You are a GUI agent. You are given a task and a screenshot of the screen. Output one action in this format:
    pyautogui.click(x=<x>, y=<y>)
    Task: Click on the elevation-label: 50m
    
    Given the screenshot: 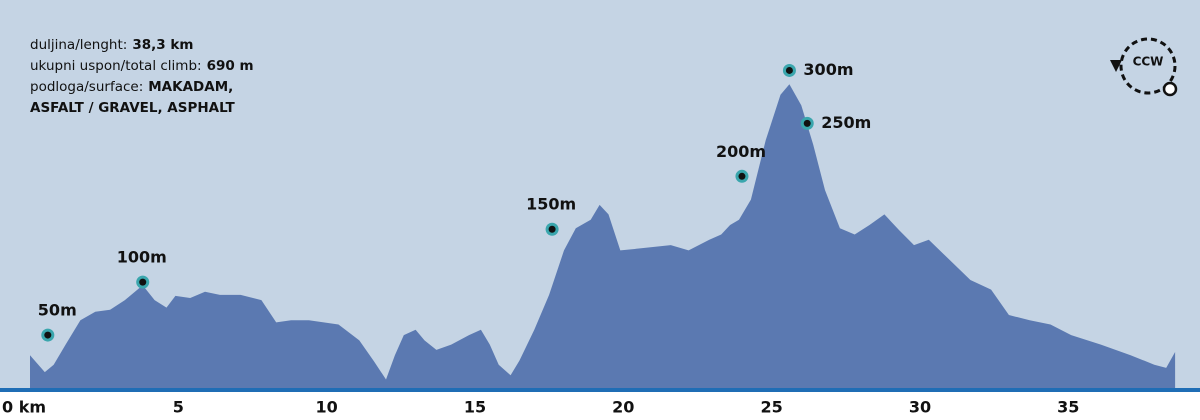 What is the action you would take?
    pyautogui.click(x=57, y=310)
    